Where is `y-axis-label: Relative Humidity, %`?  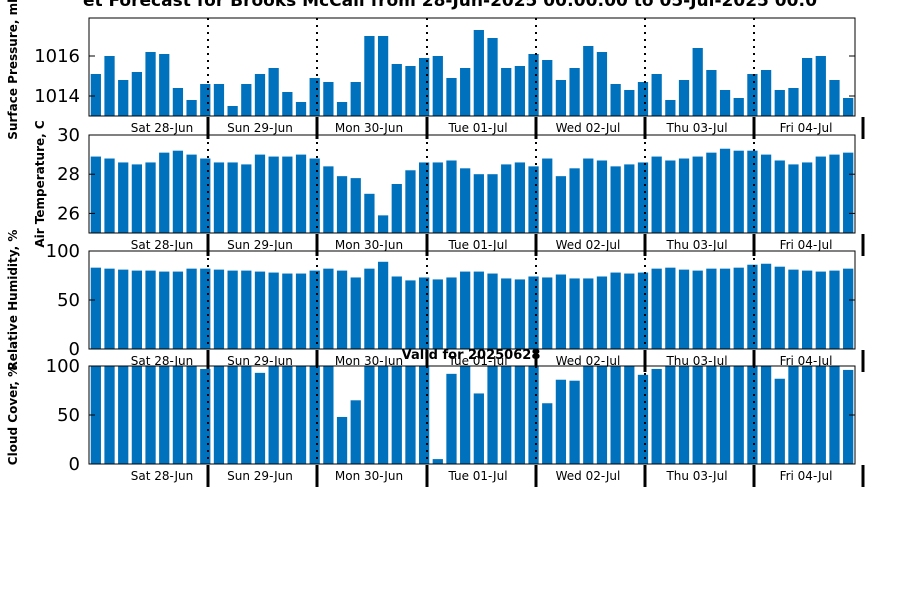 y-axis-label: Relative Humidity, % is located at coordinates (13, 300).